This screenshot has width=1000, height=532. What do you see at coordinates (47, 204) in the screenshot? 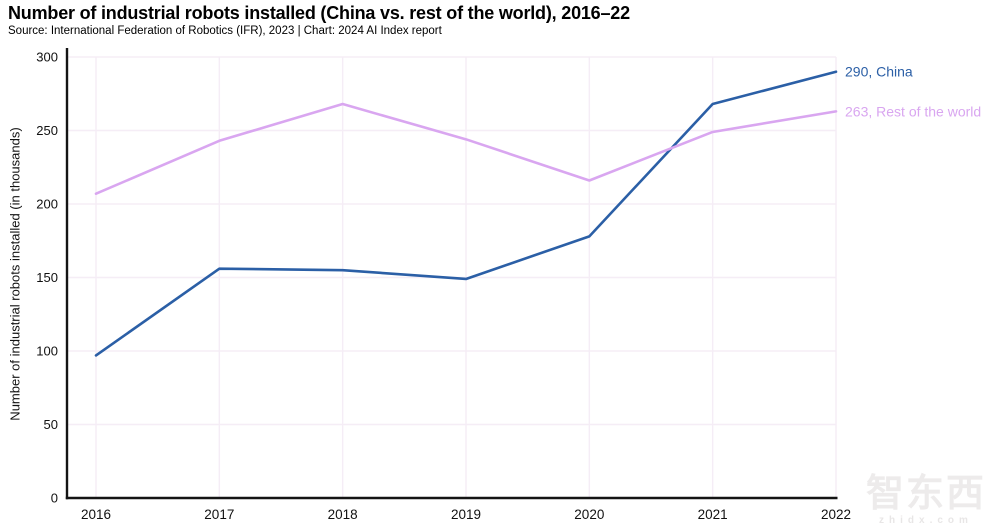
I see `y-tick-label-200: 200` at bounding box center [47, 204].